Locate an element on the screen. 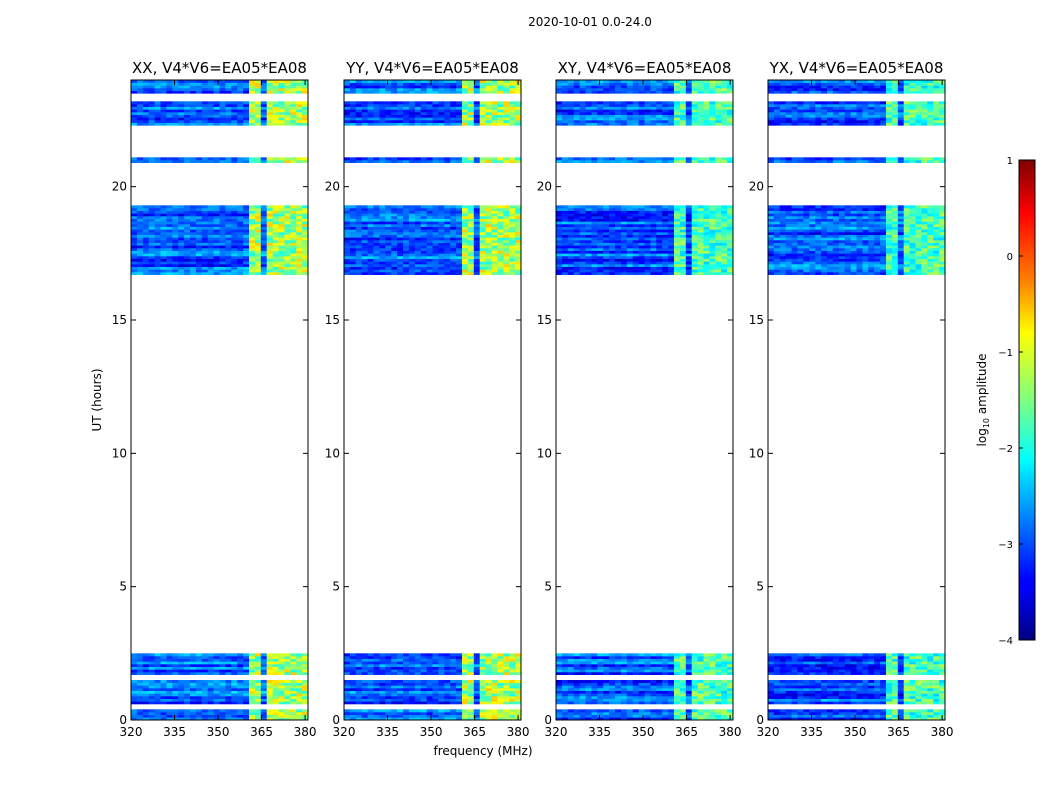 The width and height of the screenshot is (1050, 804). y-tick-label: 20 is located at coordinates (119, 187).